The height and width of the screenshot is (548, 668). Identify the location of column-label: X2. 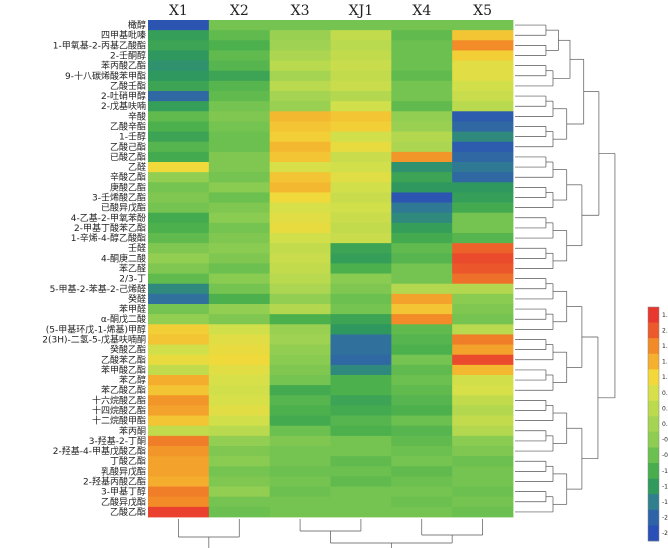
(239, 11).